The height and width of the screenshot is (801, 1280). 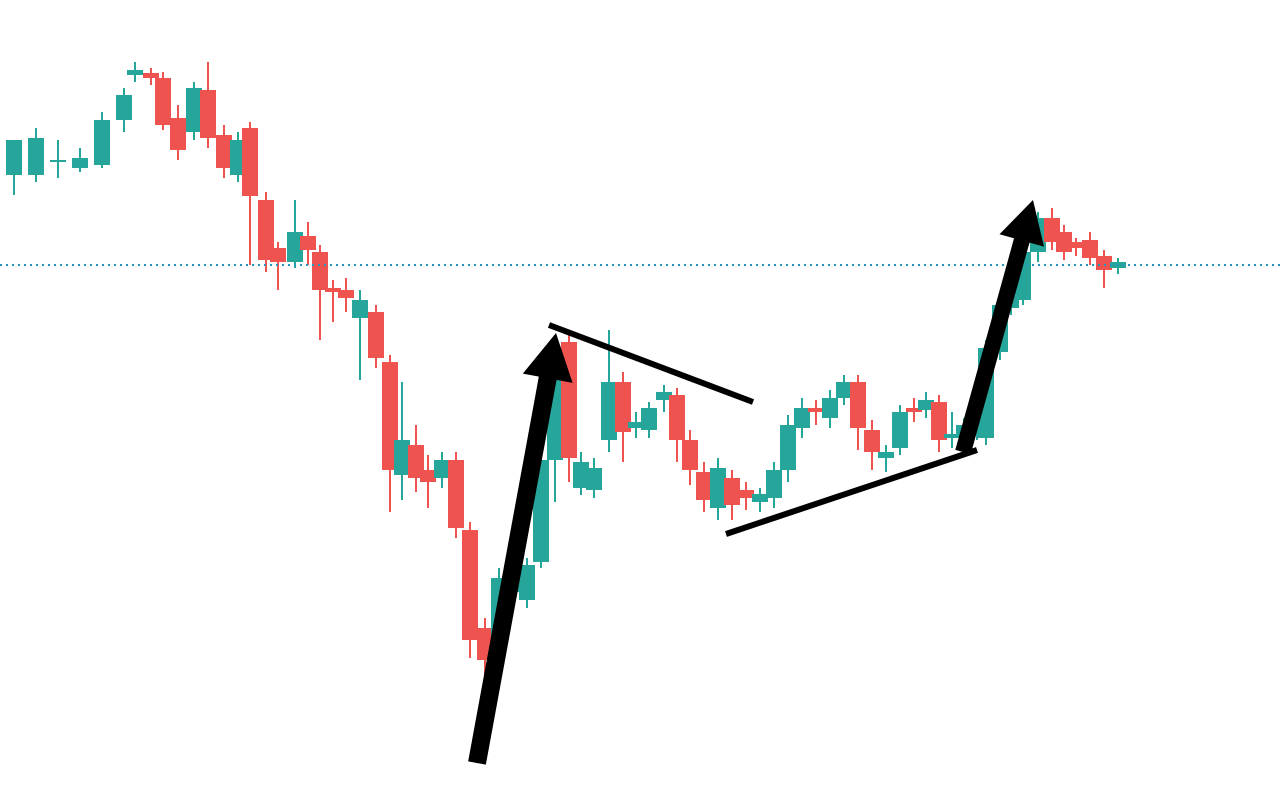 I want to click on ascending-support-trendline, so click(x=851, y=492).